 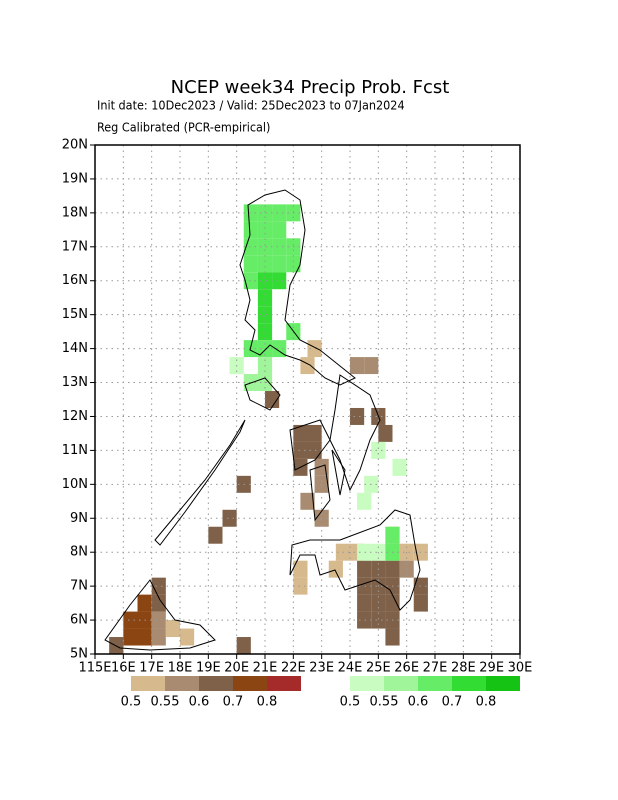 What do you see at coordinates (310, 87) in the screenshot?
I see `chart-title: NCEP week34 Precip Prob. Fcst` at bounding box center [310, 87].